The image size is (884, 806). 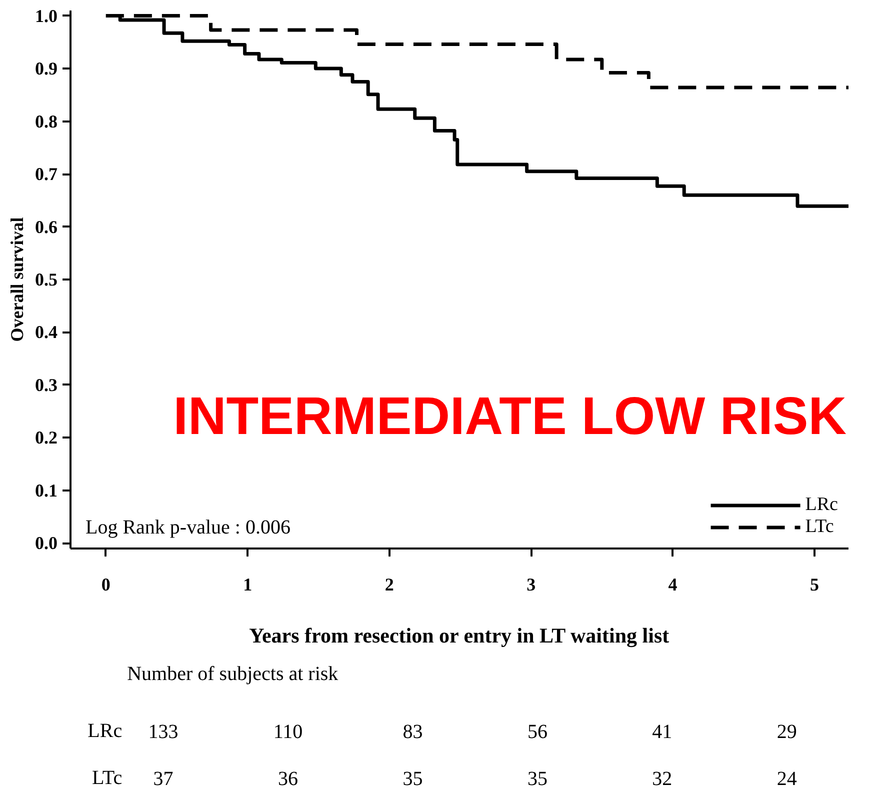 What do you see at coordinates (673, 584) in the screenshot?
I see `x-tick-label: 4` at bounding box center [673, 584].